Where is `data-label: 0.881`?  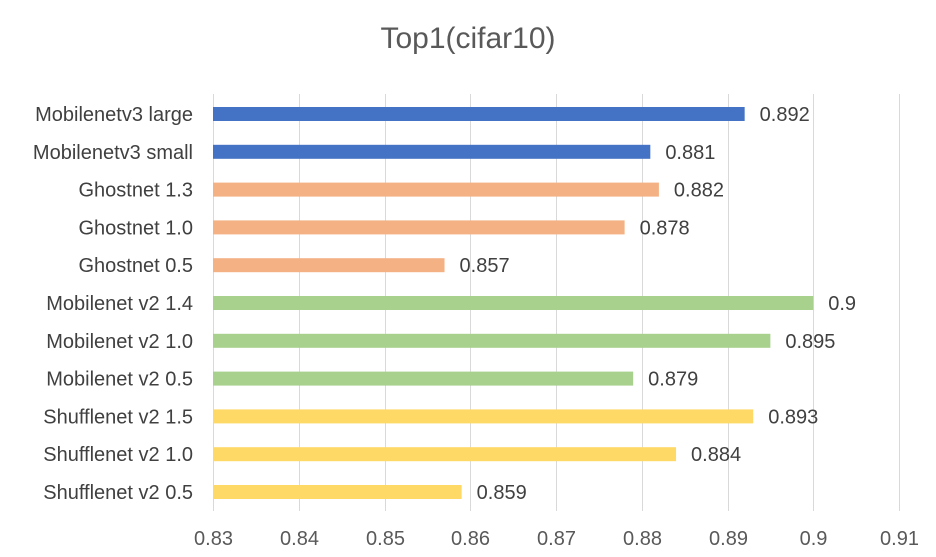 data-label: 0.881 is located at coordinates (690, 153).